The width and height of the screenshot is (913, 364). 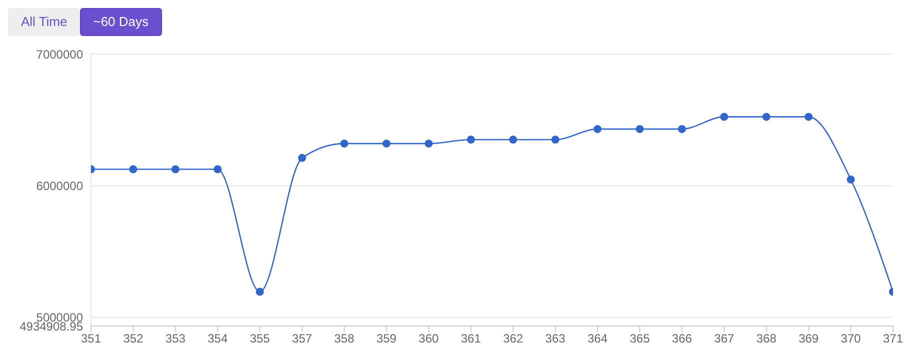 What do you see at coordinates (260, 339) in the screenshot?
I see `x-tick-label: 355` at bounding box center [260, 339].